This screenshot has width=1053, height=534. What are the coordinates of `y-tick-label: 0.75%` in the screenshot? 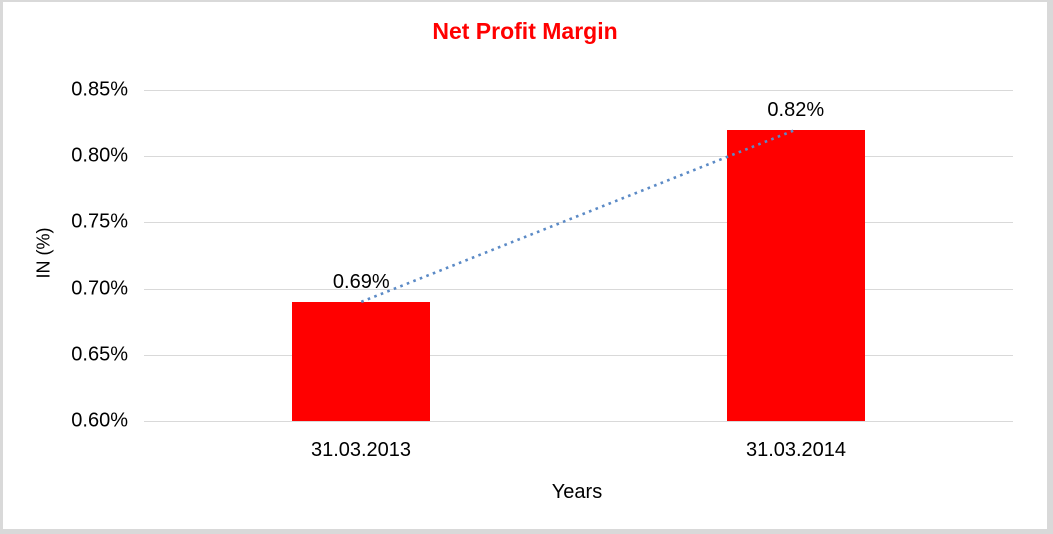 It's located at (99, 221).